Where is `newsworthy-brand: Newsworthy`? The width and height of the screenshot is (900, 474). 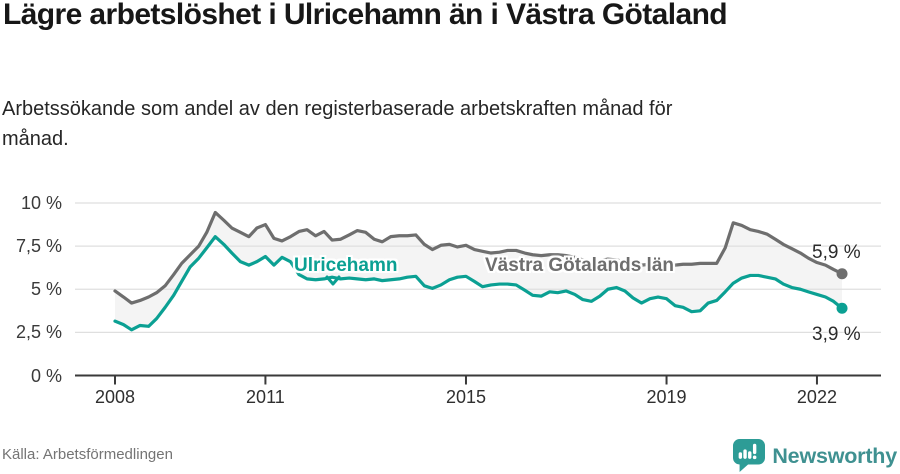
newsworthy-brand: Newsworthy is located at coordinates (815, 456).